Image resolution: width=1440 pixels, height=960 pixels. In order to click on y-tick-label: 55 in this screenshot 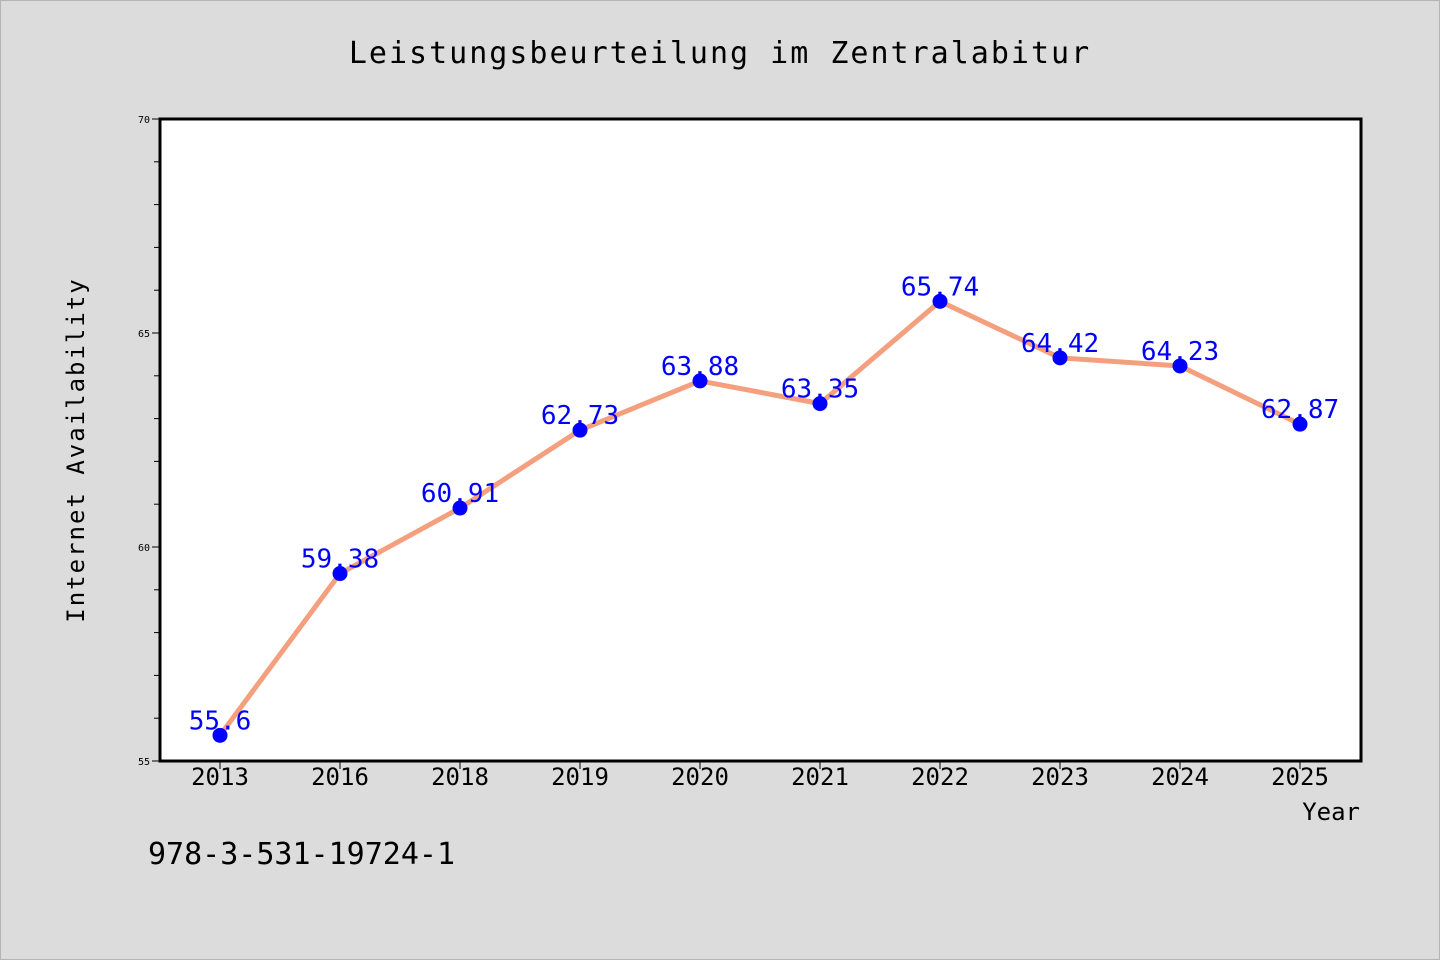, I will do `click(144, 762)`.